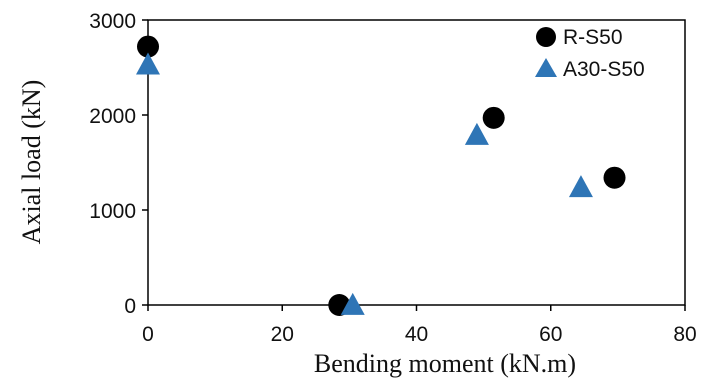  I want to click on x-tick-label: 0, so click(148, 334).